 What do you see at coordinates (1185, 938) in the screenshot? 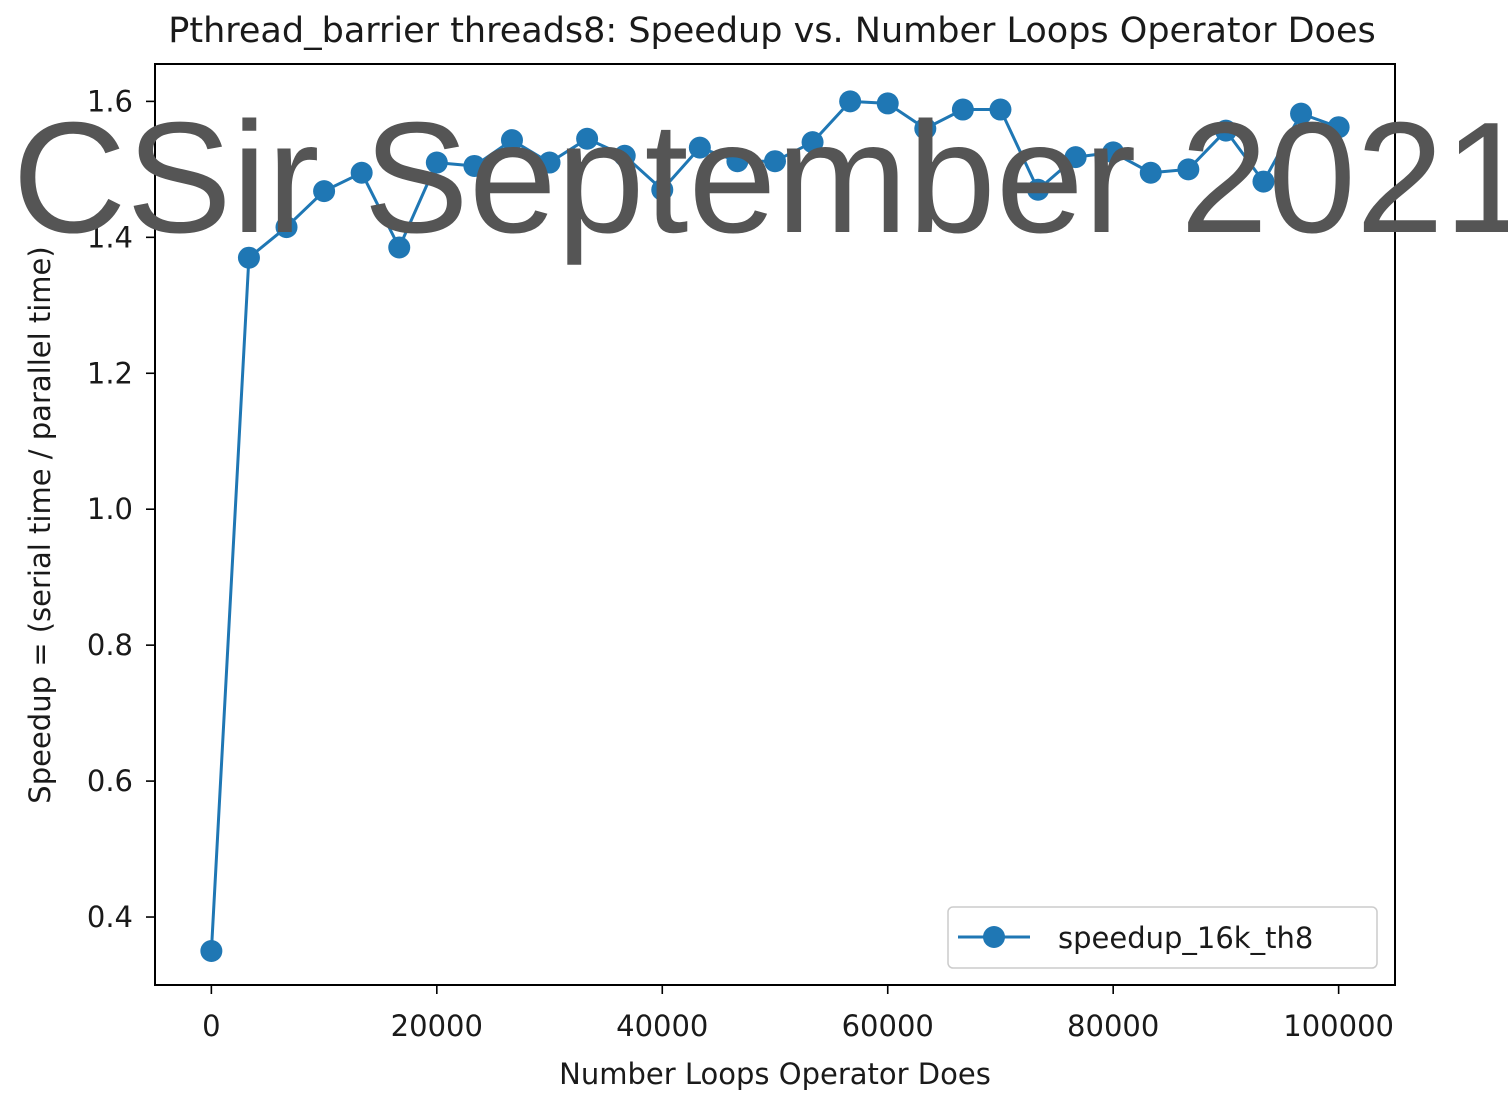
I see `legend-series-label: speedup_16k_th8` at bounding box center [1185, 938].